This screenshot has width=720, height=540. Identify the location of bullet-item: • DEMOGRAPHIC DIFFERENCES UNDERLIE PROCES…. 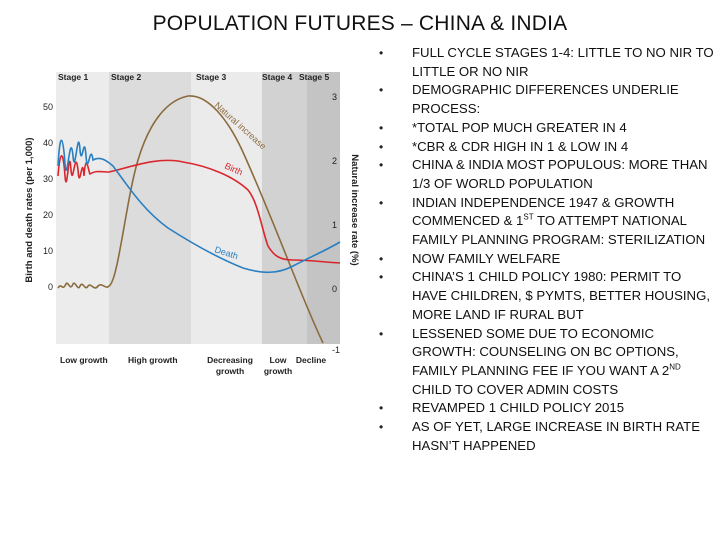
(529, 99).